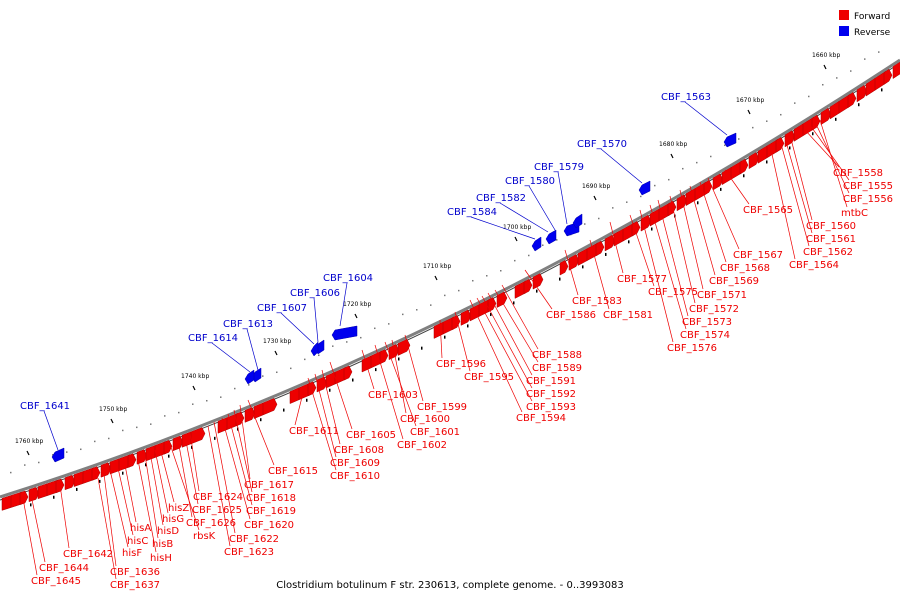 The image size is (900, 600). Describe the element at coordinates (602, 144) in the screenshot. I see `reverse-gene-label: CBF_1570` at that location.